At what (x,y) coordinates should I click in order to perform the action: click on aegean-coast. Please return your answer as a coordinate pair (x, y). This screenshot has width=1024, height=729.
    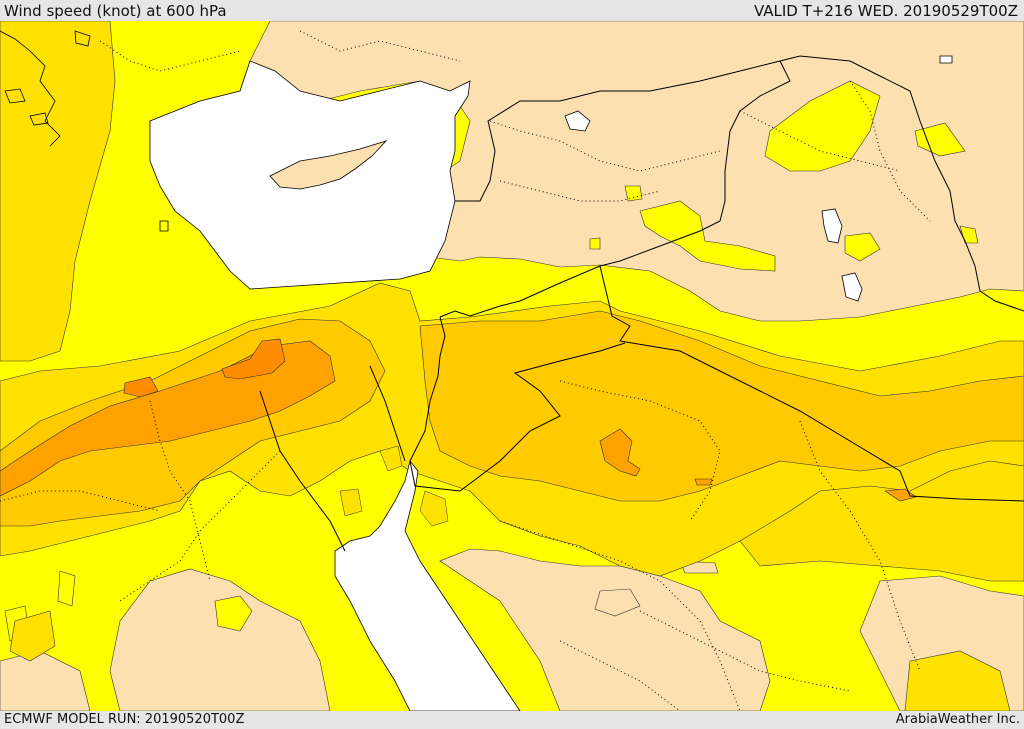
    Looking at the image, I should click on (84, 131).